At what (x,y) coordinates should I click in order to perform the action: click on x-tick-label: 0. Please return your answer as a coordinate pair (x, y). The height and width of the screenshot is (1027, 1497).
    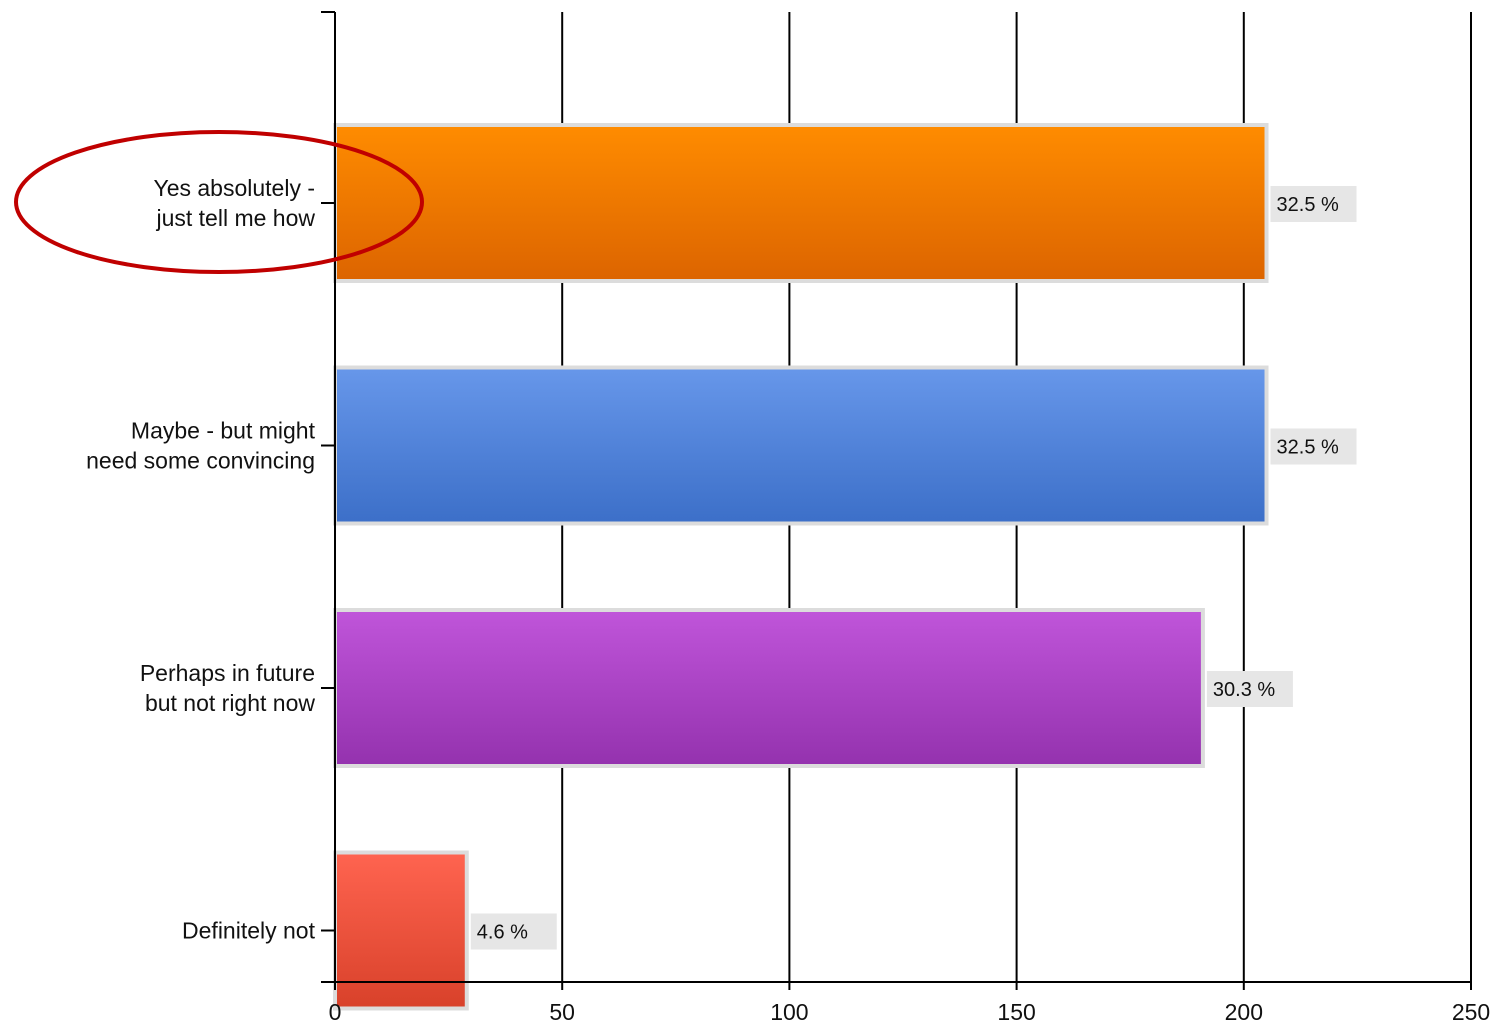
    Looking at the image, I should click on (335, 1012).